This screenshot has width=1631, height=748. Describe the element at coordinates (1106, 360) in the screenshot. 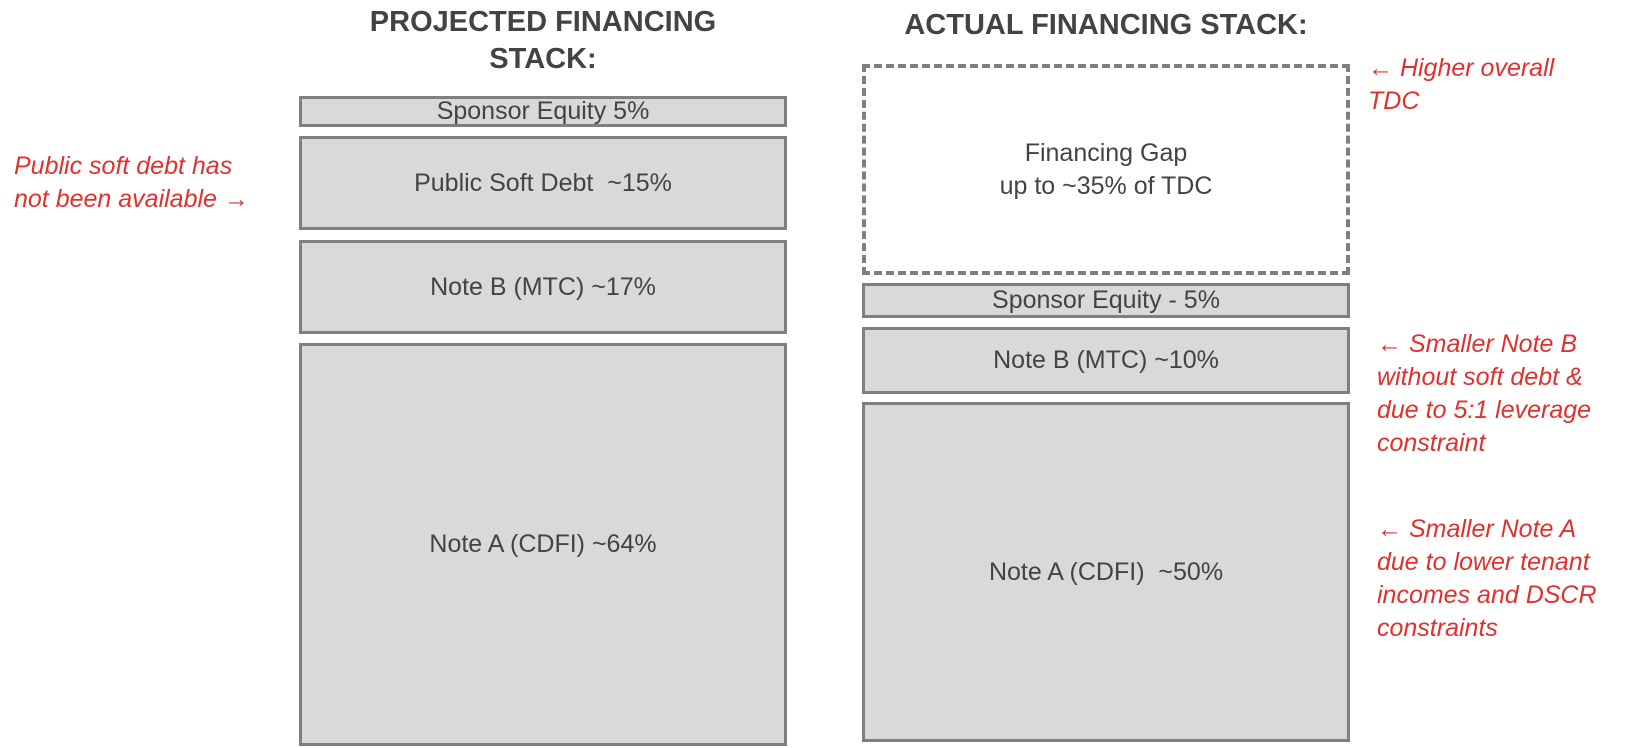

I see `stack-block: Note B (MTC) ~10%` at that location.